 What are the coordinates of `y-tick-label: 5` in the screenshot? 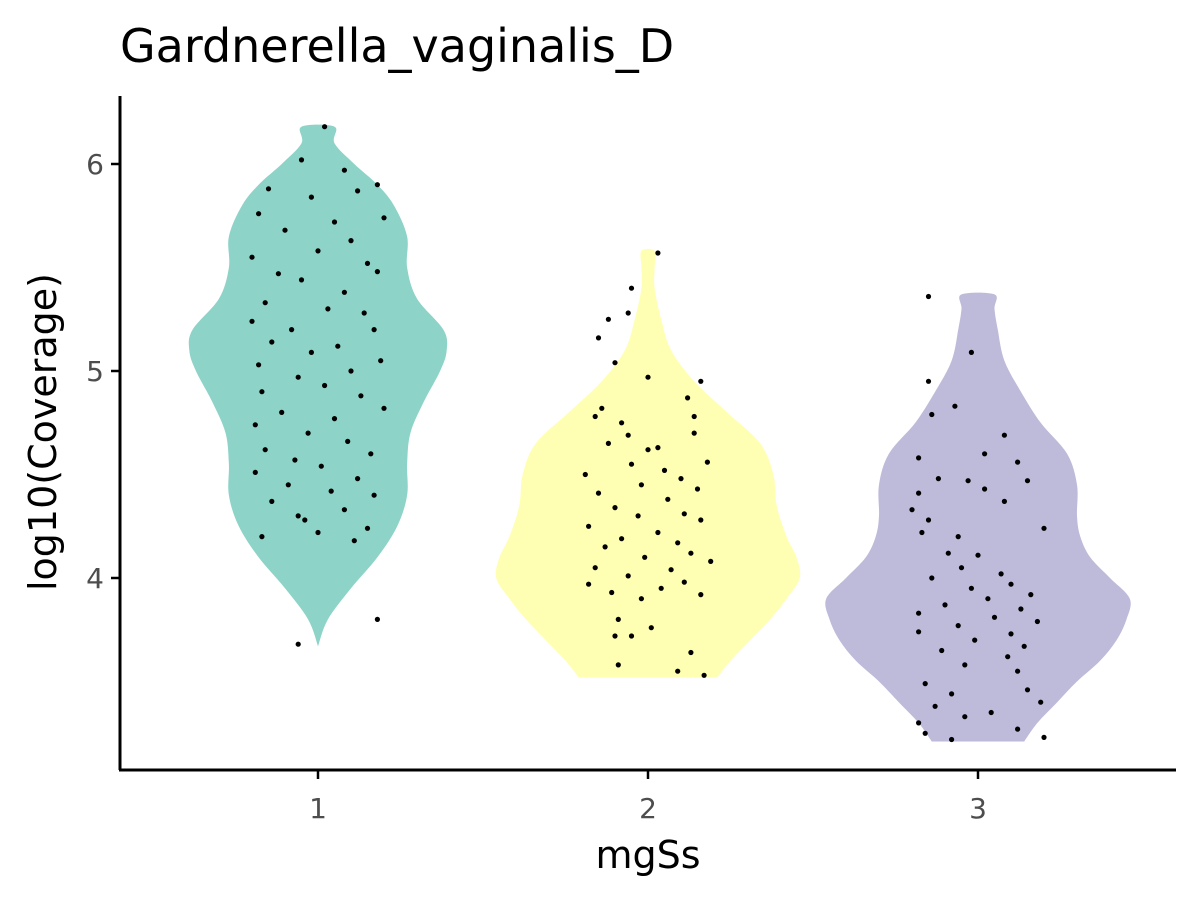 It's located at (95, 371).